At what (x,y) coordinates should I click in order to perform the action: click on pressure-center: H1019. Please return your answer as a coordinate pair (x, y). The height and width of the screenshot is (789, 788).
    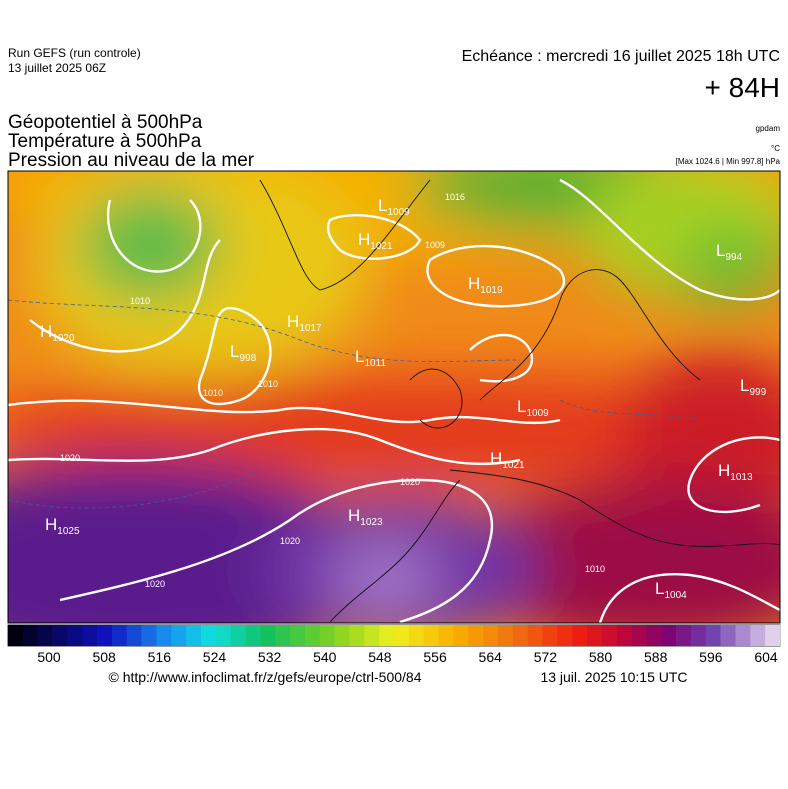
    Looking at the image, I should click on (485, 285).